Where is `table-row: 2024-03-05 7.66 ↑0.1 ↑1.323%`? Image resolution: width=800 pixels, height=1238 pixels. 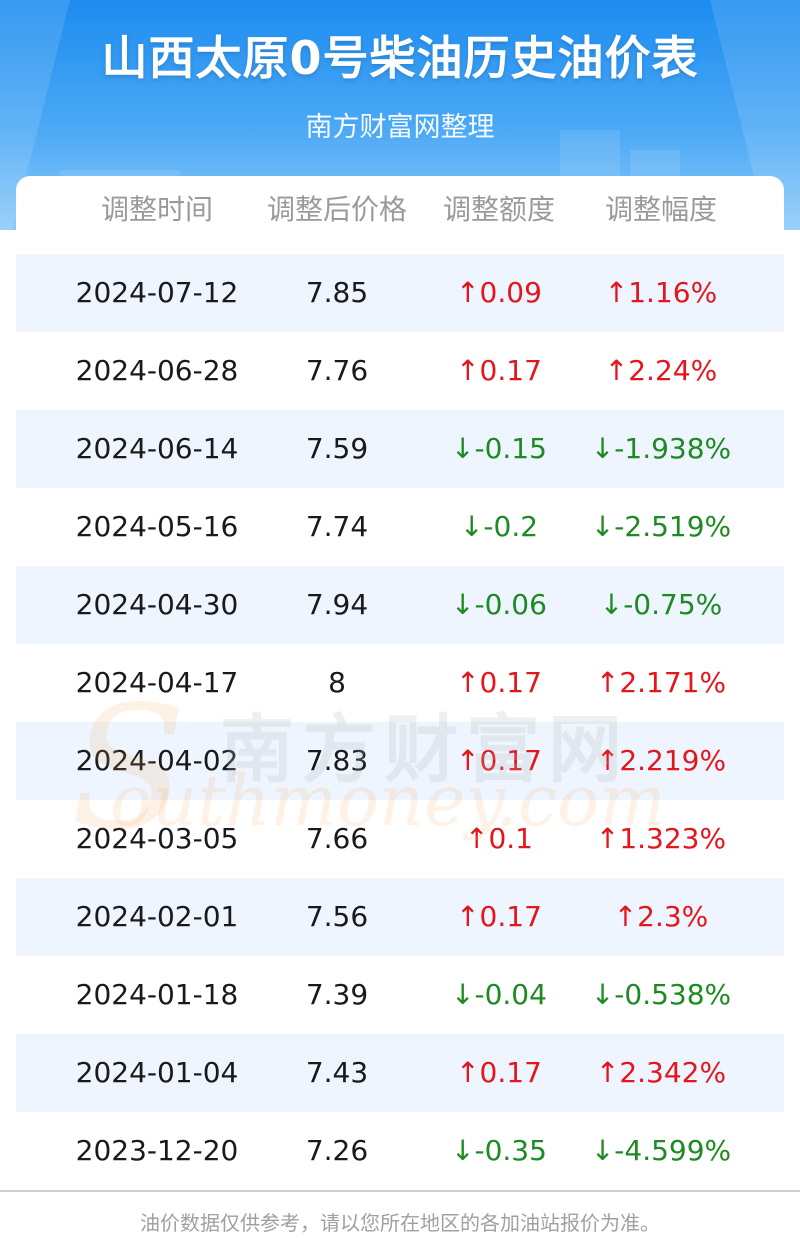
table-row: 2024-03-05 7.66 ↑0.1 ↑1.323% is located at coordinates (400, 839).